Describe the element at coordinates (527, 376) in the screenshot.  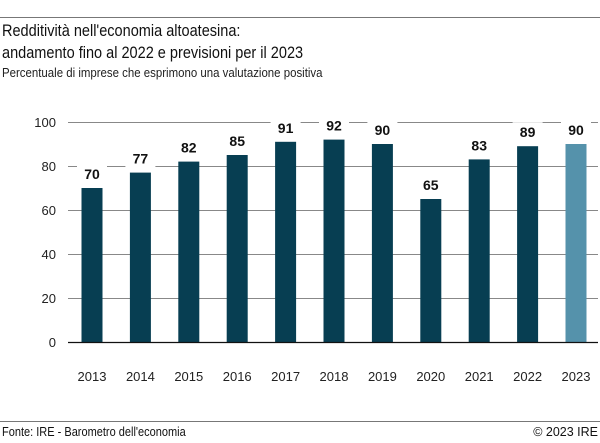
I see `x-tick-label-2022: 2022` at that location.